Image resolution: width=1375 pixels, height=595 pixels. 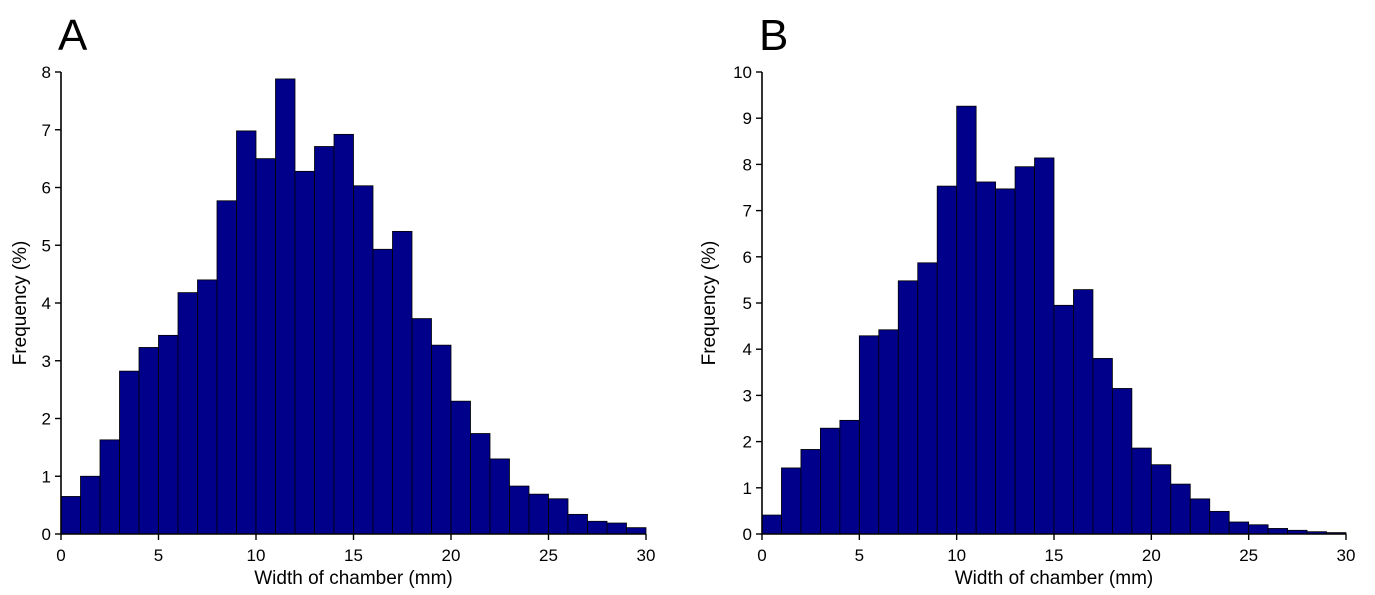 I want to click on y-tick-label: 10, so click(x=742, y=72).